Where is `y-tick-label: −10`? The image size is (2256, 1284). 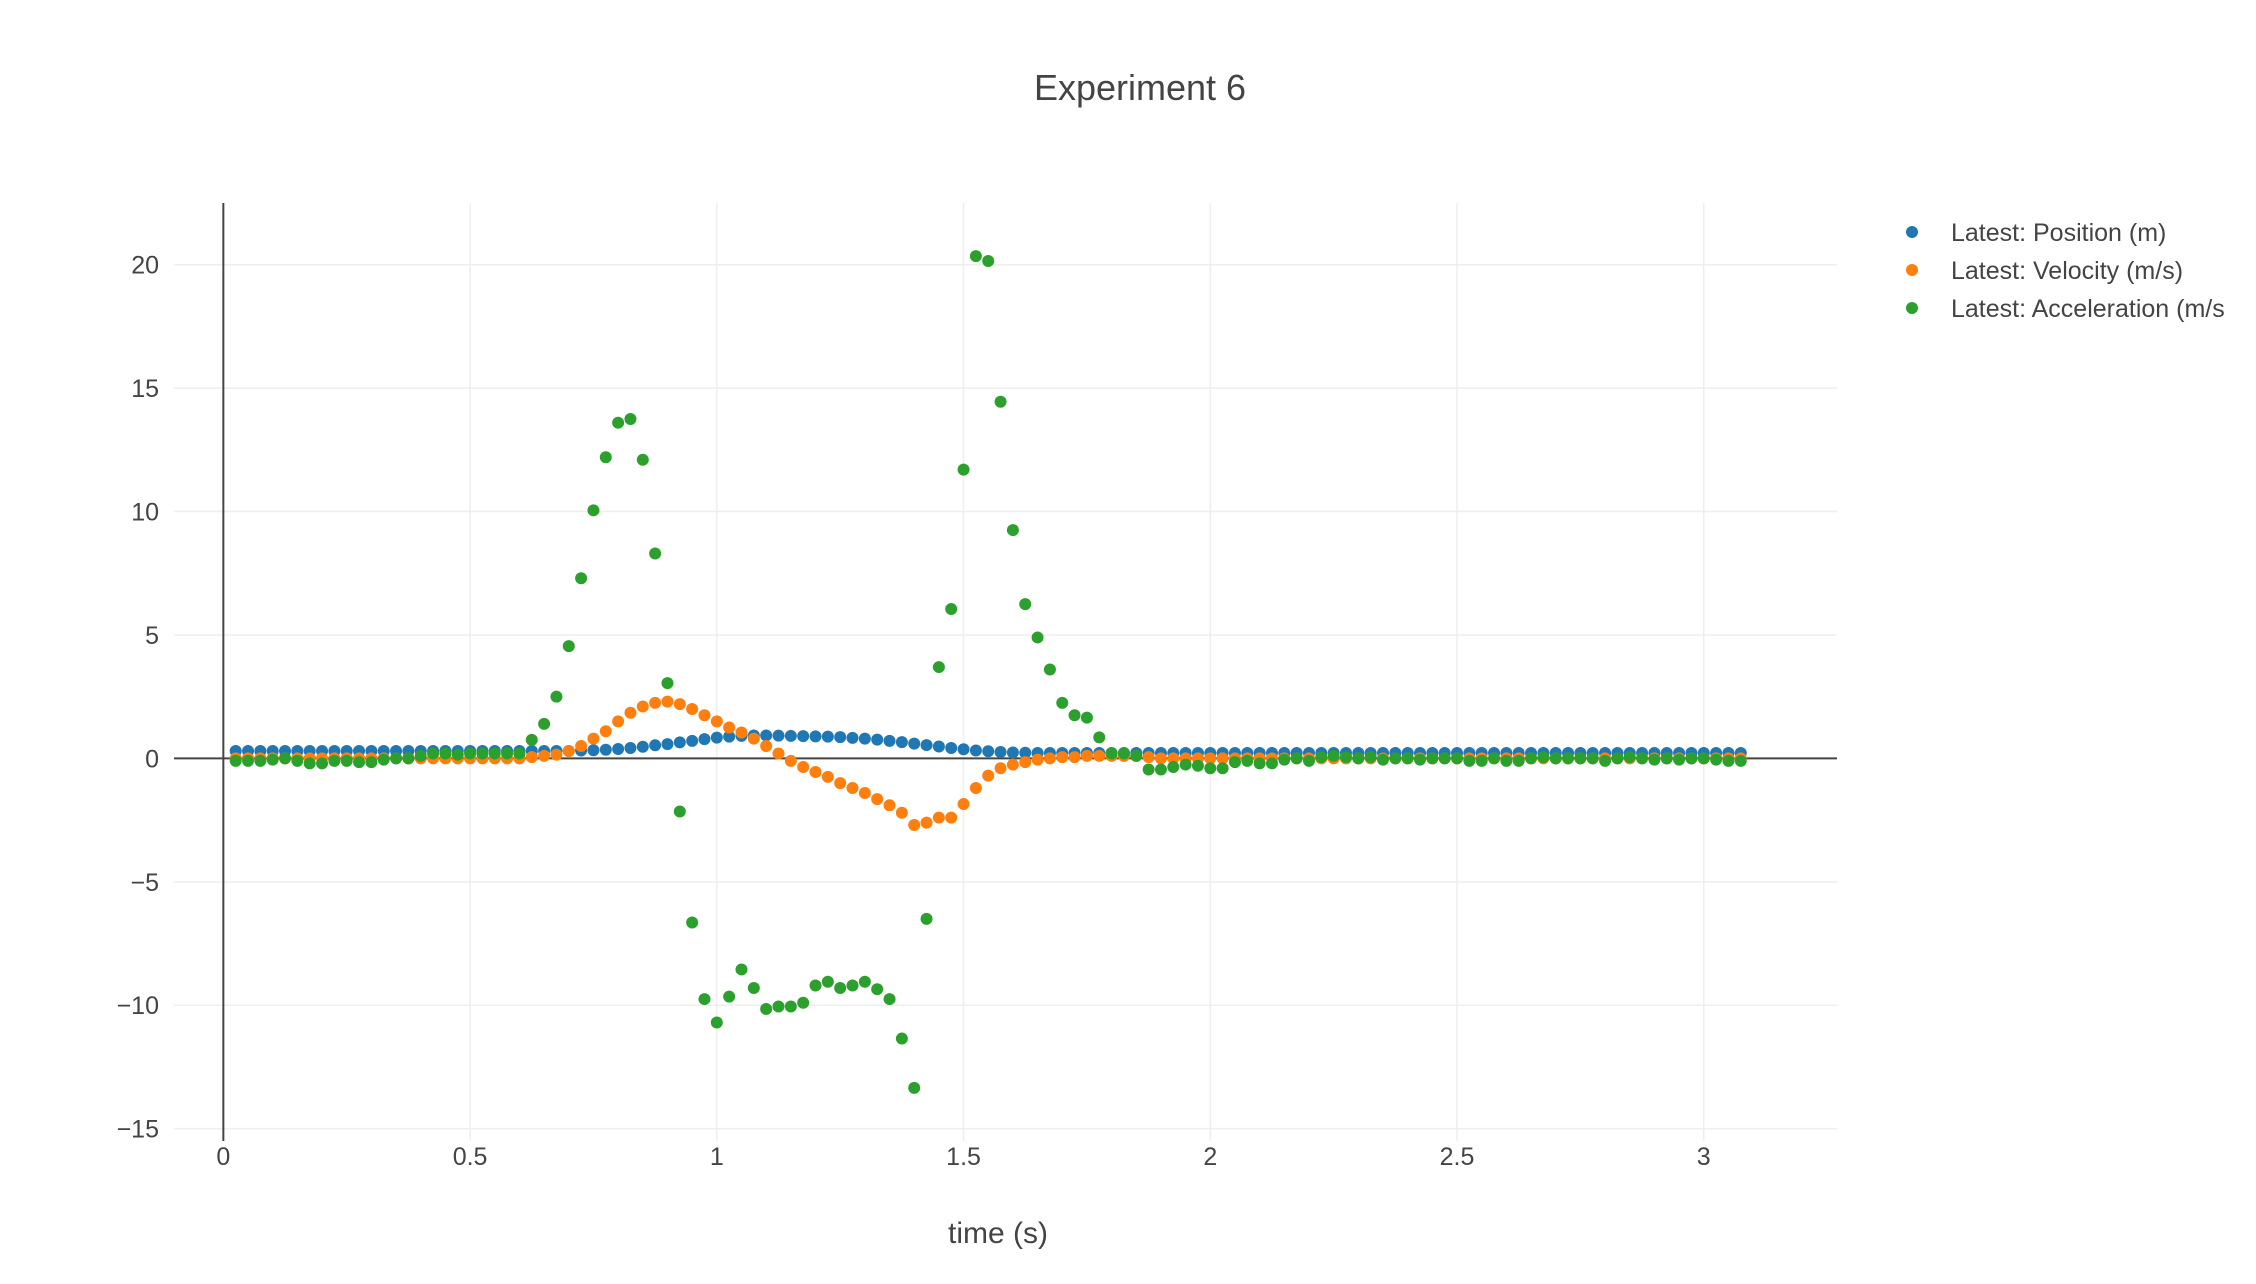 y-tick-label: −10 is located at coordinates (138, 1006).